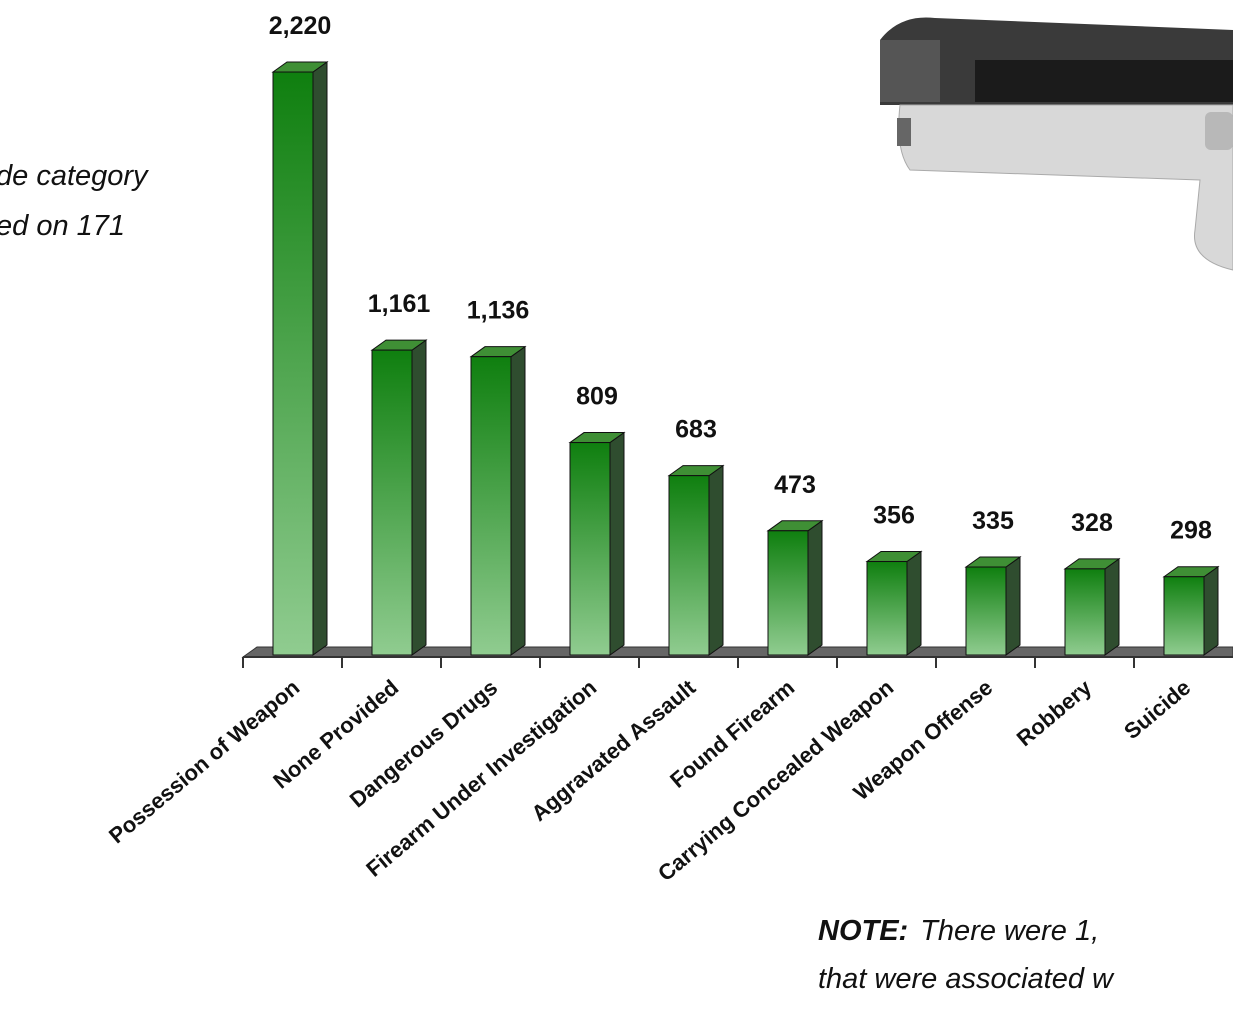 The width and height of the screenshot is (1233, 1023). What do you see at coordinates (613, 750) in the screenshot?
I see `x-tick-label: Aggravated Assault` at bounding box center [613, 750].